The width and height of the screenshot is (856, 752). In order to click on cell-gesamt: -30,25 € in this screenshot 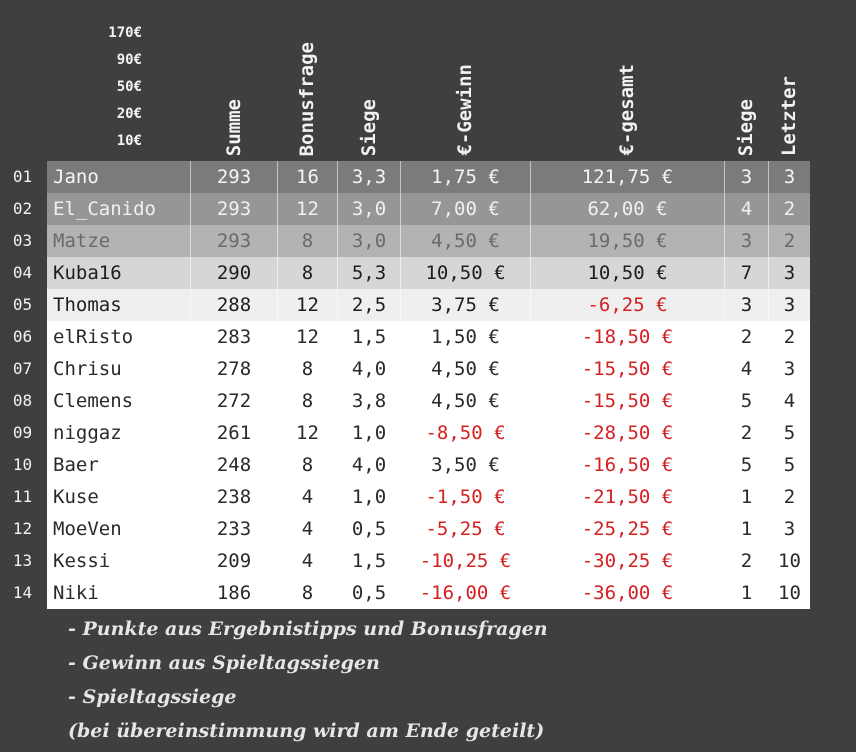, I will do `click(627, 561)`.